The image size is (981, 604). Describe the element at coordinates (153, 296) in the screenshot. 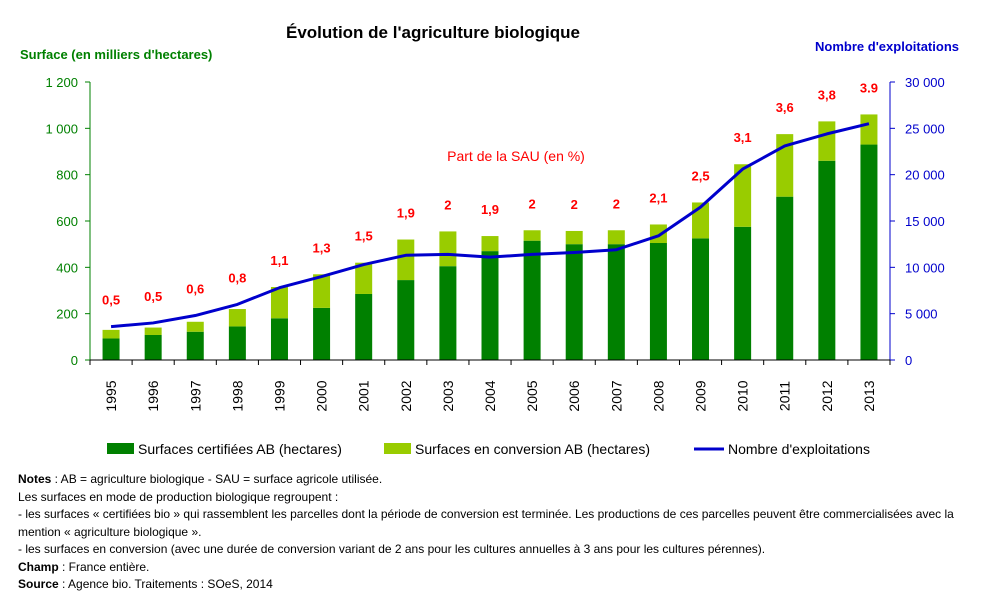

I see `sau-share-label-1996: 0,5` at that location.